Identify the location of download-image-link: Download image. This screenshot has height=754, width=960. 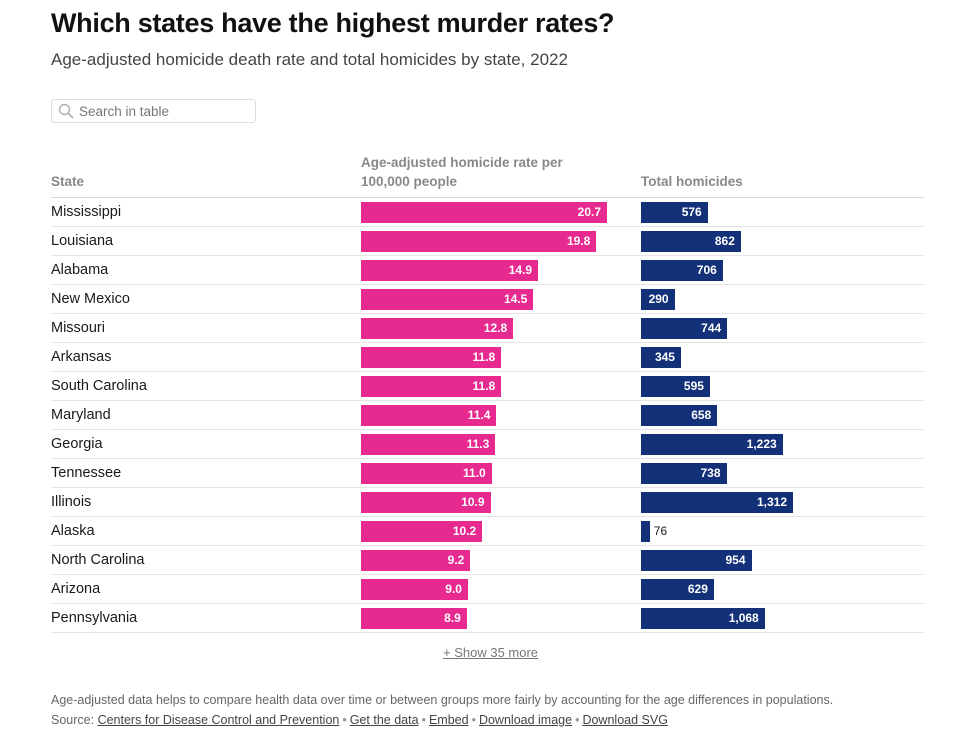
(525, 720).